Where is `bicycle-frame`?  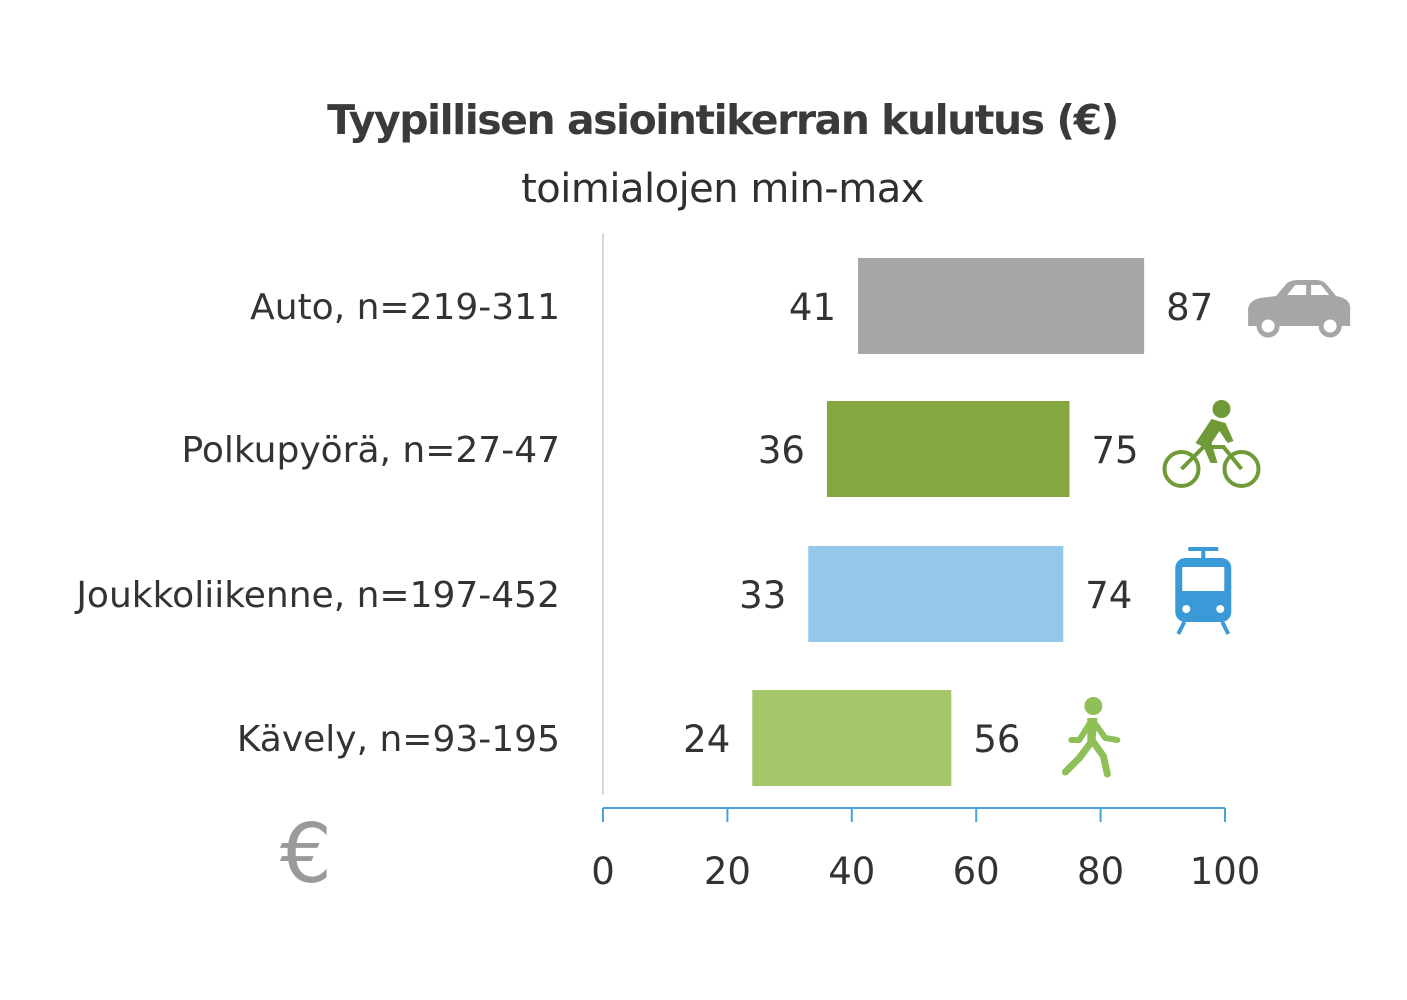 bicycle-frame is located at coordinates (1212, 458).